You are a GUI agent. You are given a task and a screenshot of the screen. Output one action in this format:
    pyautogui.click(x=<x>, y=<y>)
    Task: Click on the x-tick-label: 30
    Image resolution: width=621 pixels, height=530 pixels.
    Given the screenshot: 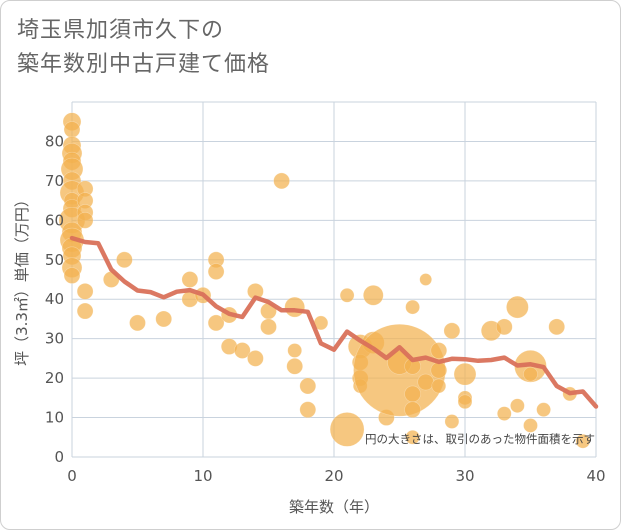 What is the action you would take?
    pyautogui.click(x=464, y=476)
    